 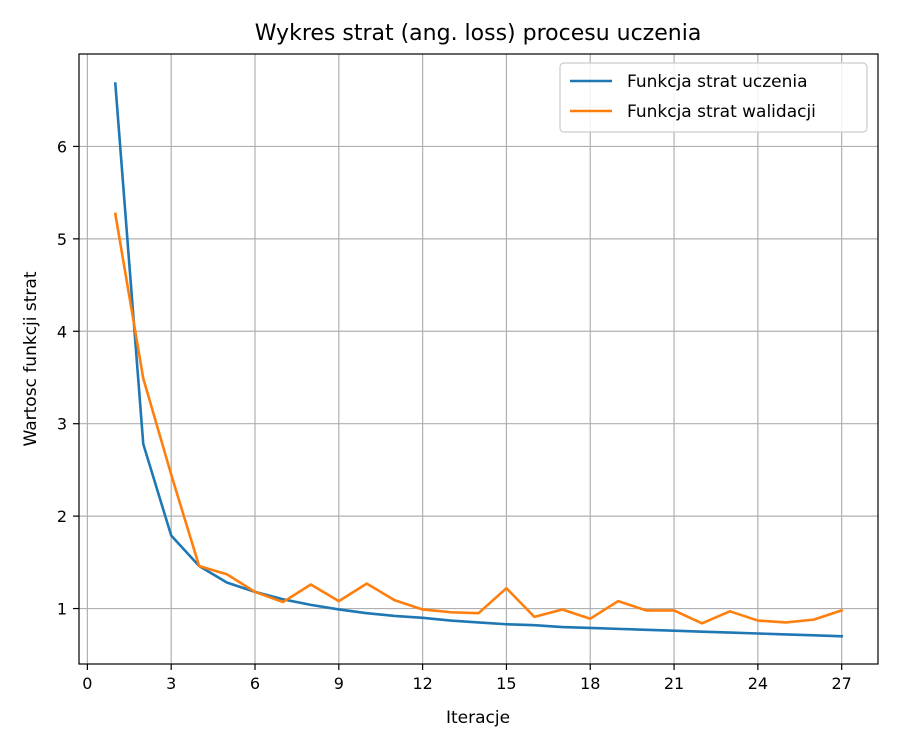 What do you see at coordinates (171, 683) in the screenshot?
I see `x-tick-label: 3` at bounding box center [171, 683].